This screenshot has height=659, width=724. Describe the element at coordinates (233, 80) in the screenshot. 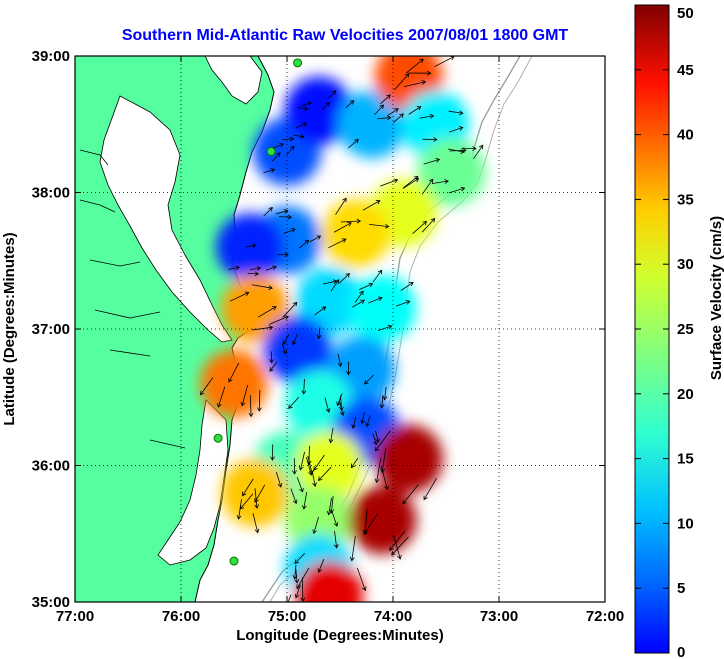

I see `delaware-bay` at that location.